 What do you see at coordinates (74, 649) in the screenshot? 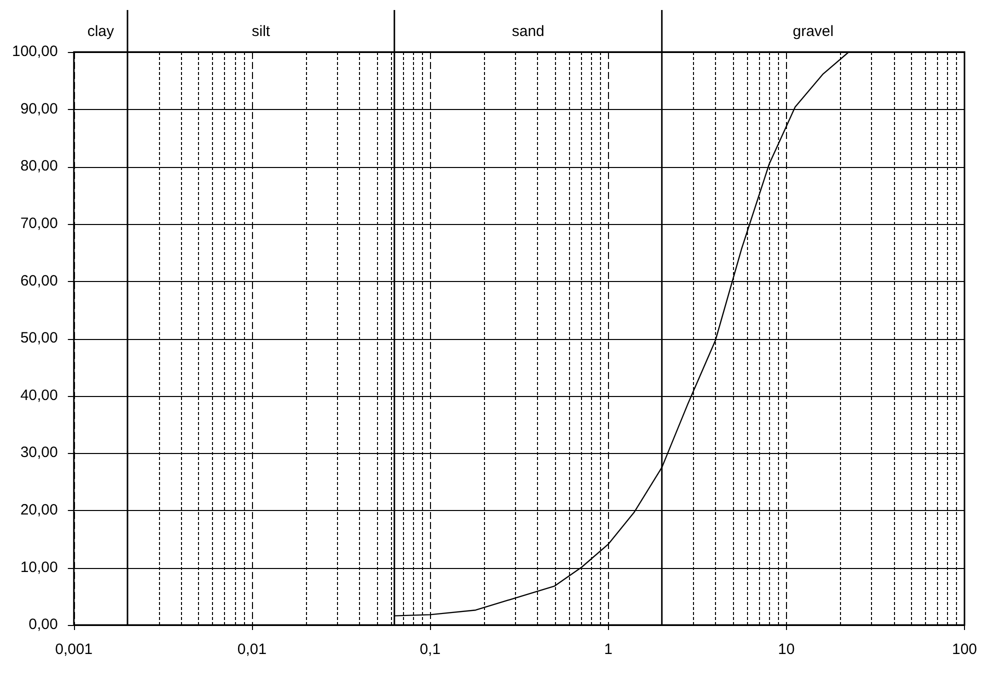
I see `x-tick-label: 0,001` at bounding box center [74, 649].